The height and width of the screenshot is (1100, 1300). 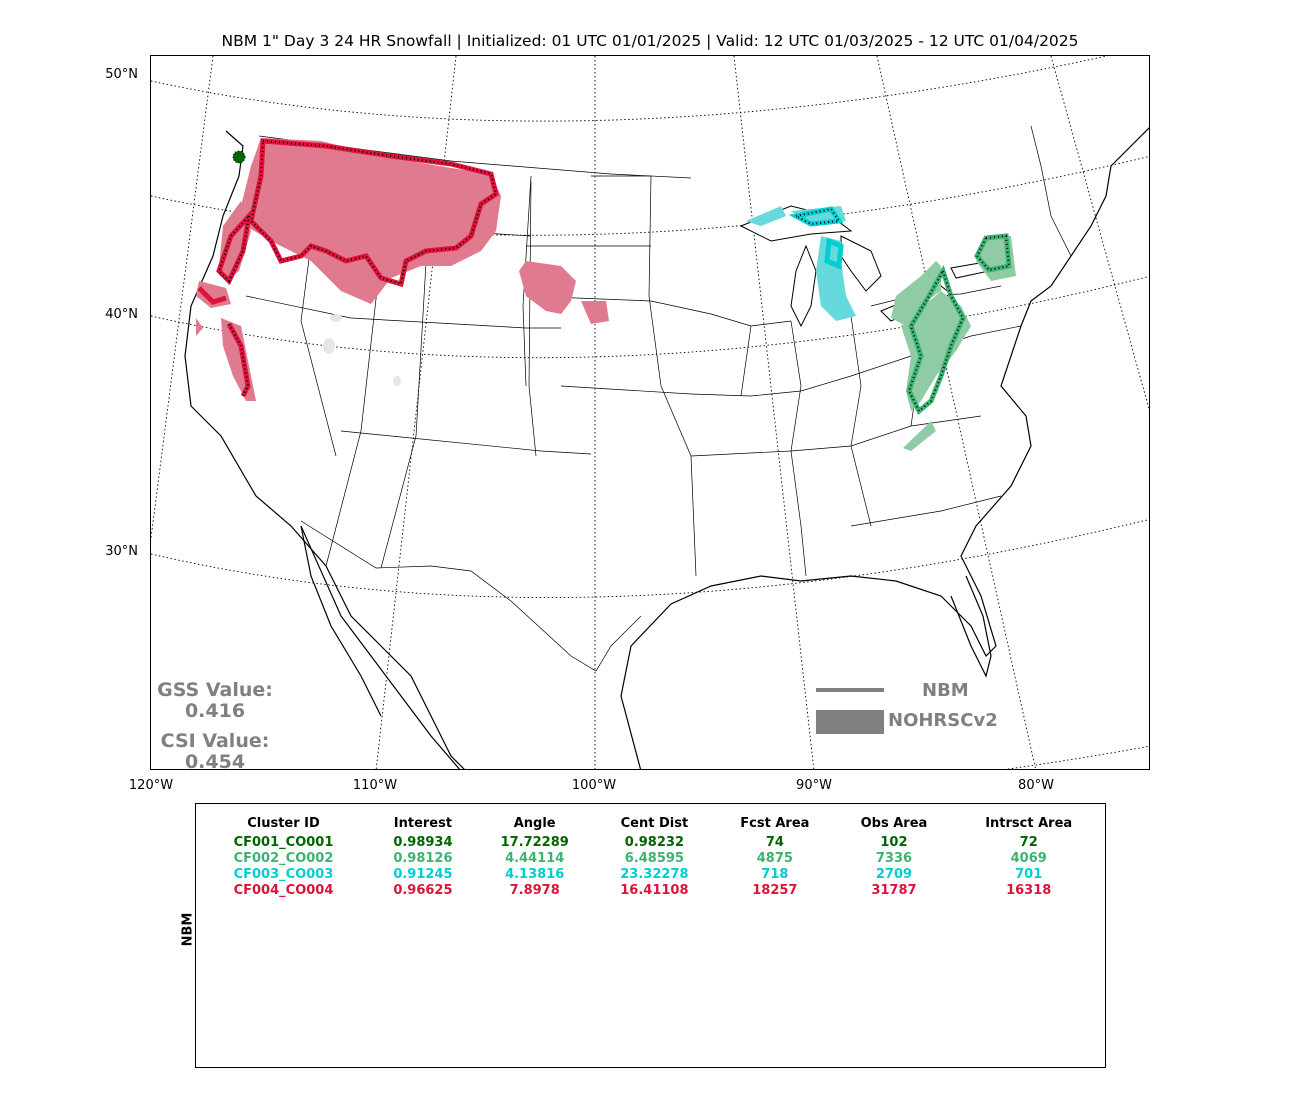 What do you see at coordinates (943, 720) in the screenshot?
I see `legend-nohrsc-label: NOHRSCv2` at bounding box center [943, 720].